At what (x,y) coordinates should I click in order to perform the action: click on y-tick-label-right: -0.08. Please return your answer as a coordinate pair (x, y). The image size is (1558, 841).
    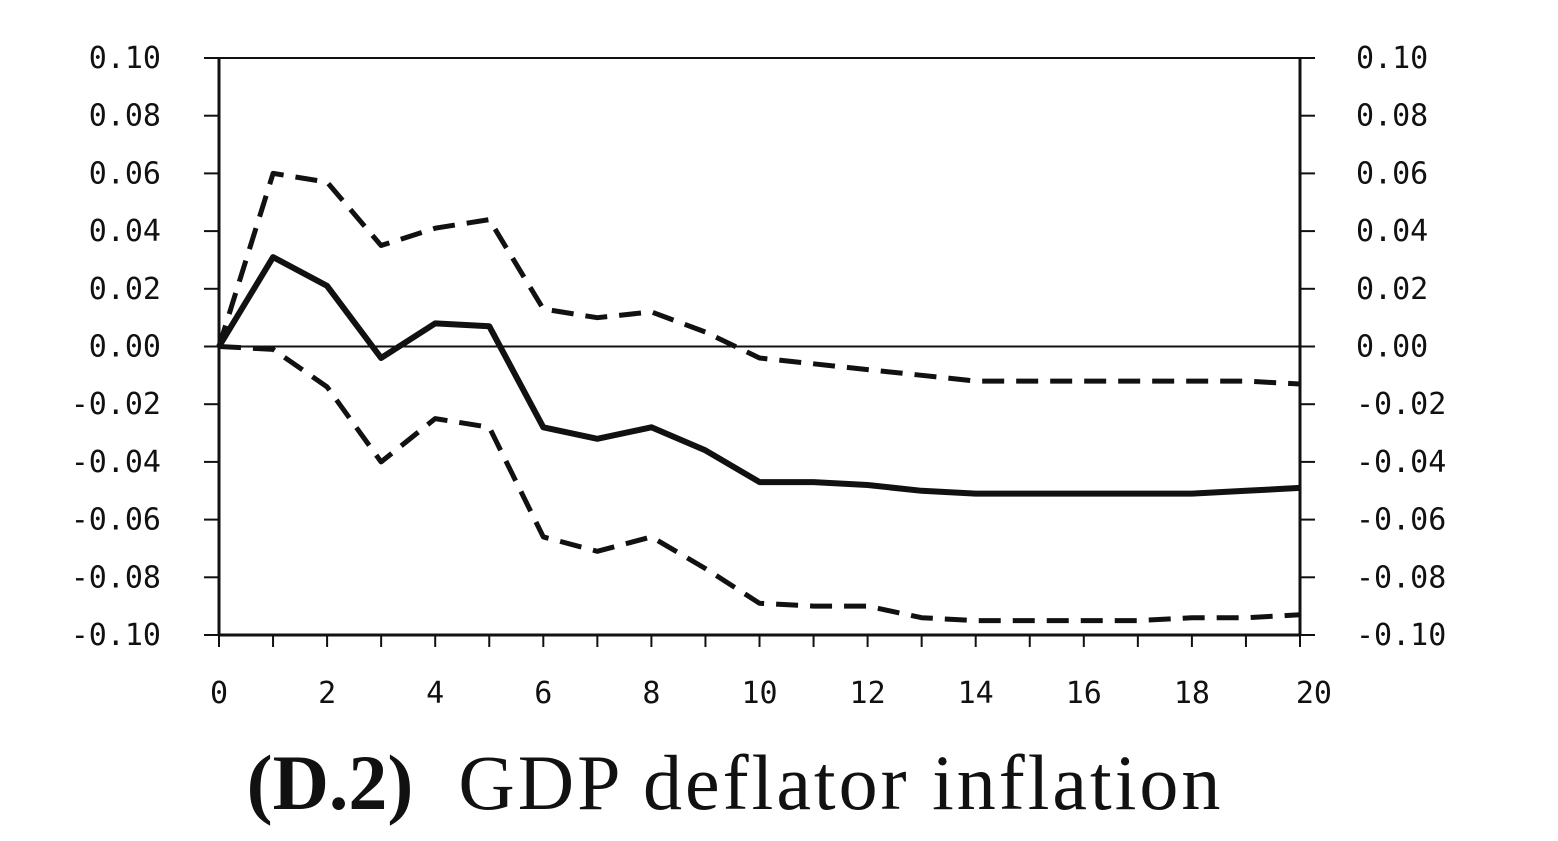
    Looking at the image, I should click on (1401, 577).